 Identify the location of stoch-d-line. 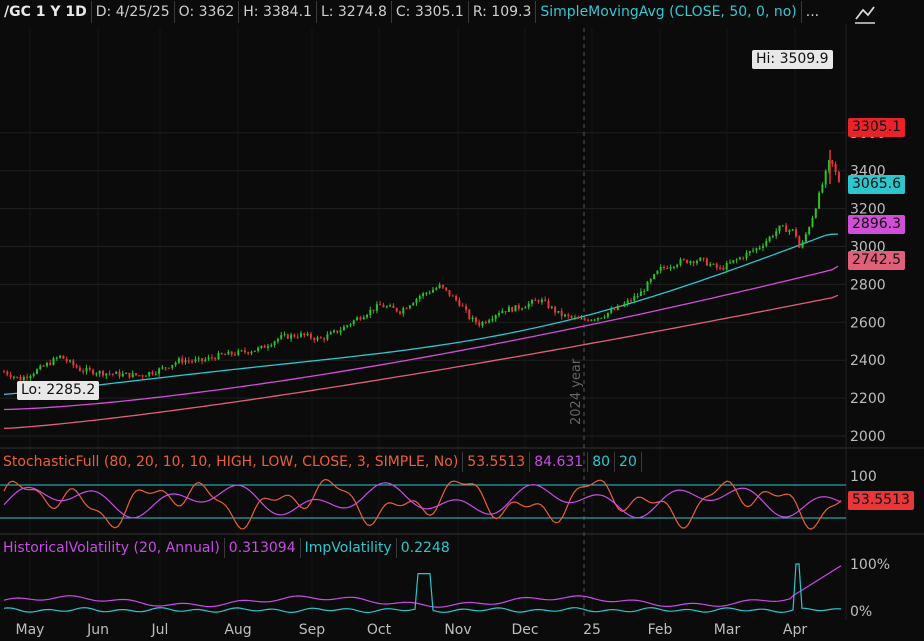
(422, 500).